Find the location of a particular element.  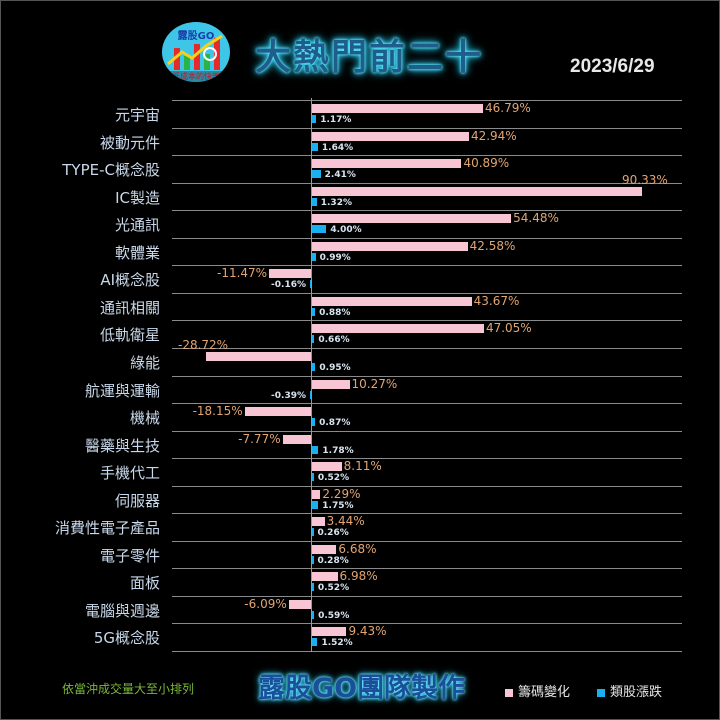

category-label: 元宇宙 is located at coordinates (137, 115).